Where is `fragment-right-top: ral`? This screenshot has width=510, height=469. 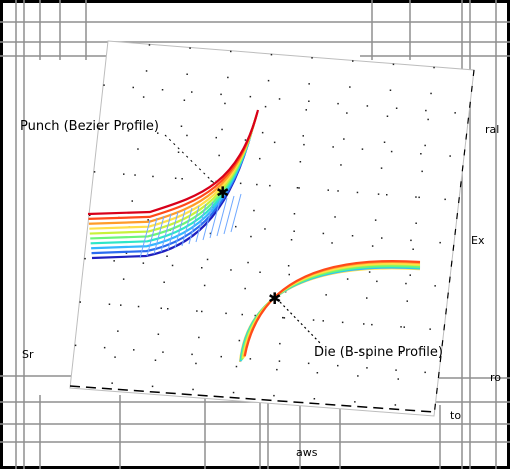
fragment-right-top: ral is located at coordinates (492, 129).